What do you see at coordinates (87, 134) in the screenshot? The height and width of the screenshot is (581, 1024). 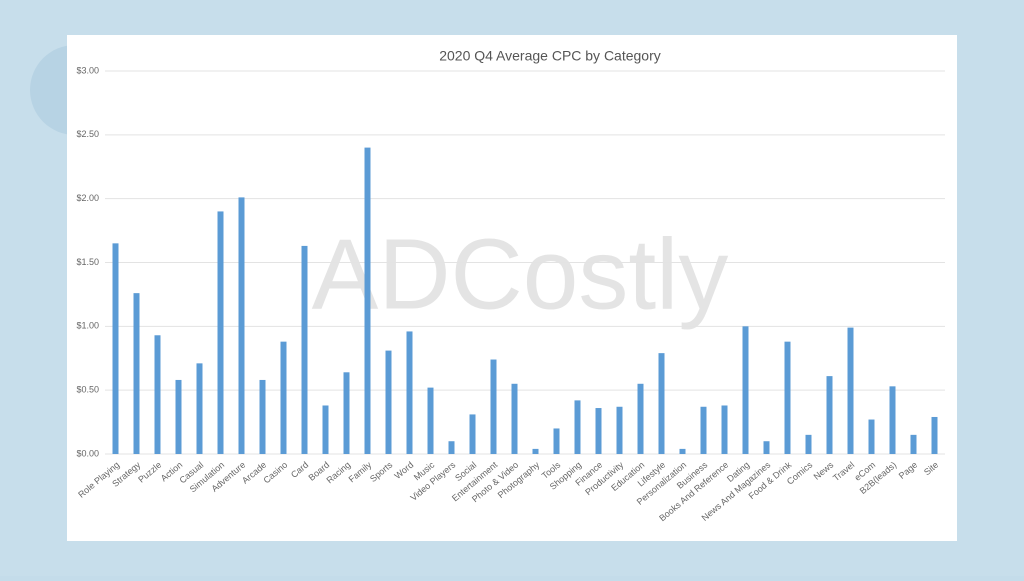 I see `y-tick-label: $2.50` at bounding box center [87, 134].